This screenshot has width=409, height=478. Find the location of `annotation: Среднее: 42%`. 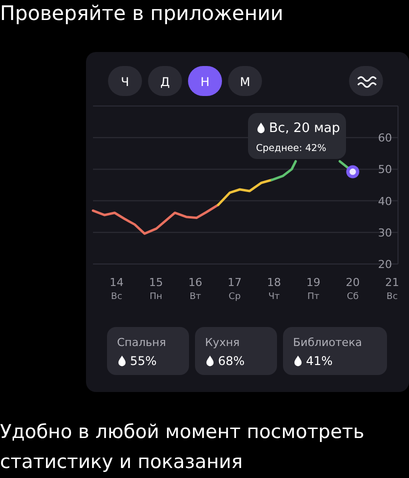

annotation: Среднее: 42% is located at coordinates (291, 148).